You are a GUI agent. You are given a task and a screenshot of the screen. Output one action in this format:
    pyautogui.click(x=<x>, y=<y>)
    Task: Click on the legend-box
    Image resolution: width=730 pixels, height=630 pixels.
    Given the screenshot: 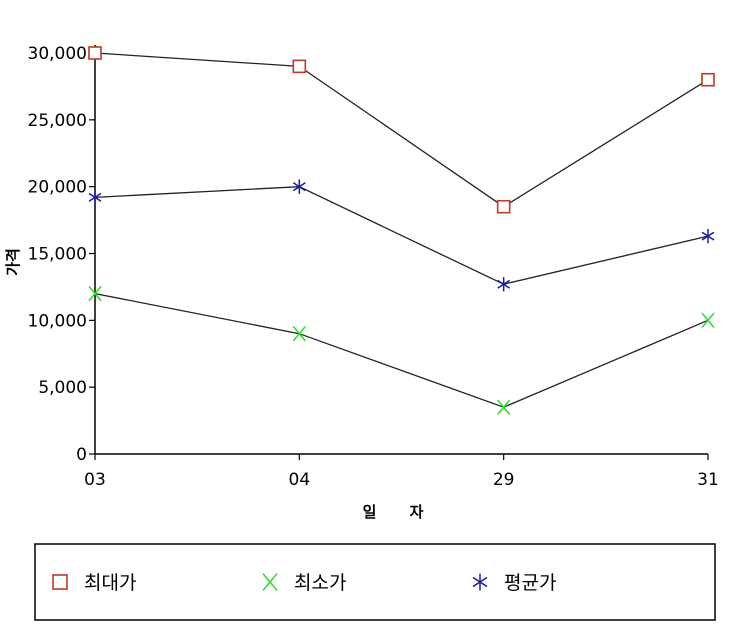 What is the action you would take?
    pyautogui.click(x=375, y=582)
    